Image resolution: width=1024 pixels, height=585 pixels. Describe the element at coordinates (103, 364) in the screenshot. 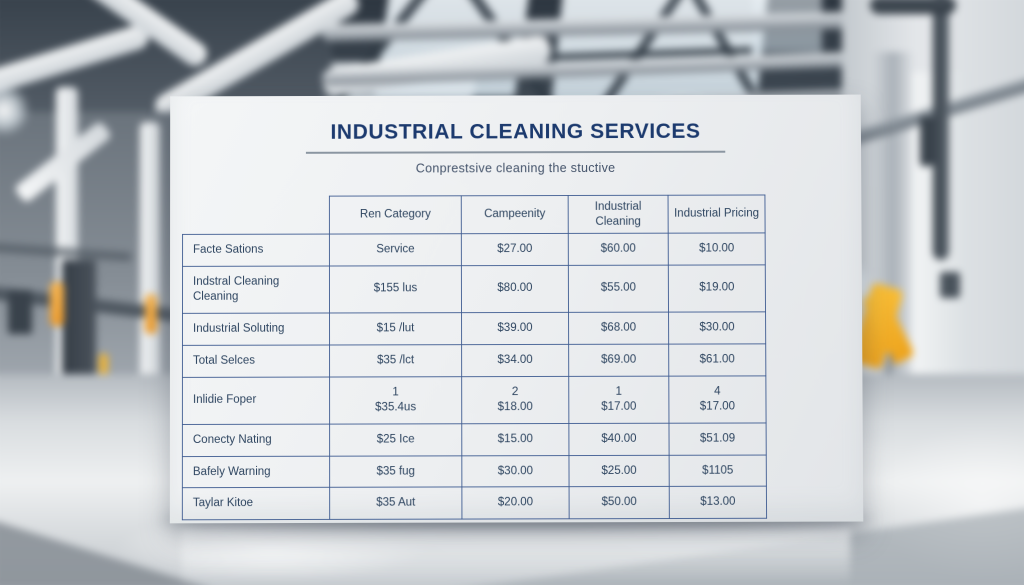

I see `small-yellow-cone` at that location.